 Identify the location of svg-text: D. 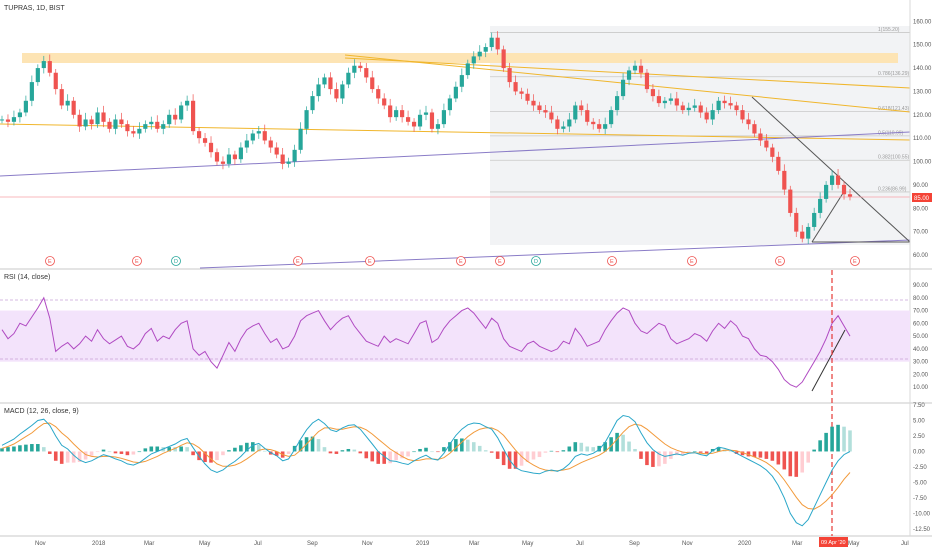
(176, 262).